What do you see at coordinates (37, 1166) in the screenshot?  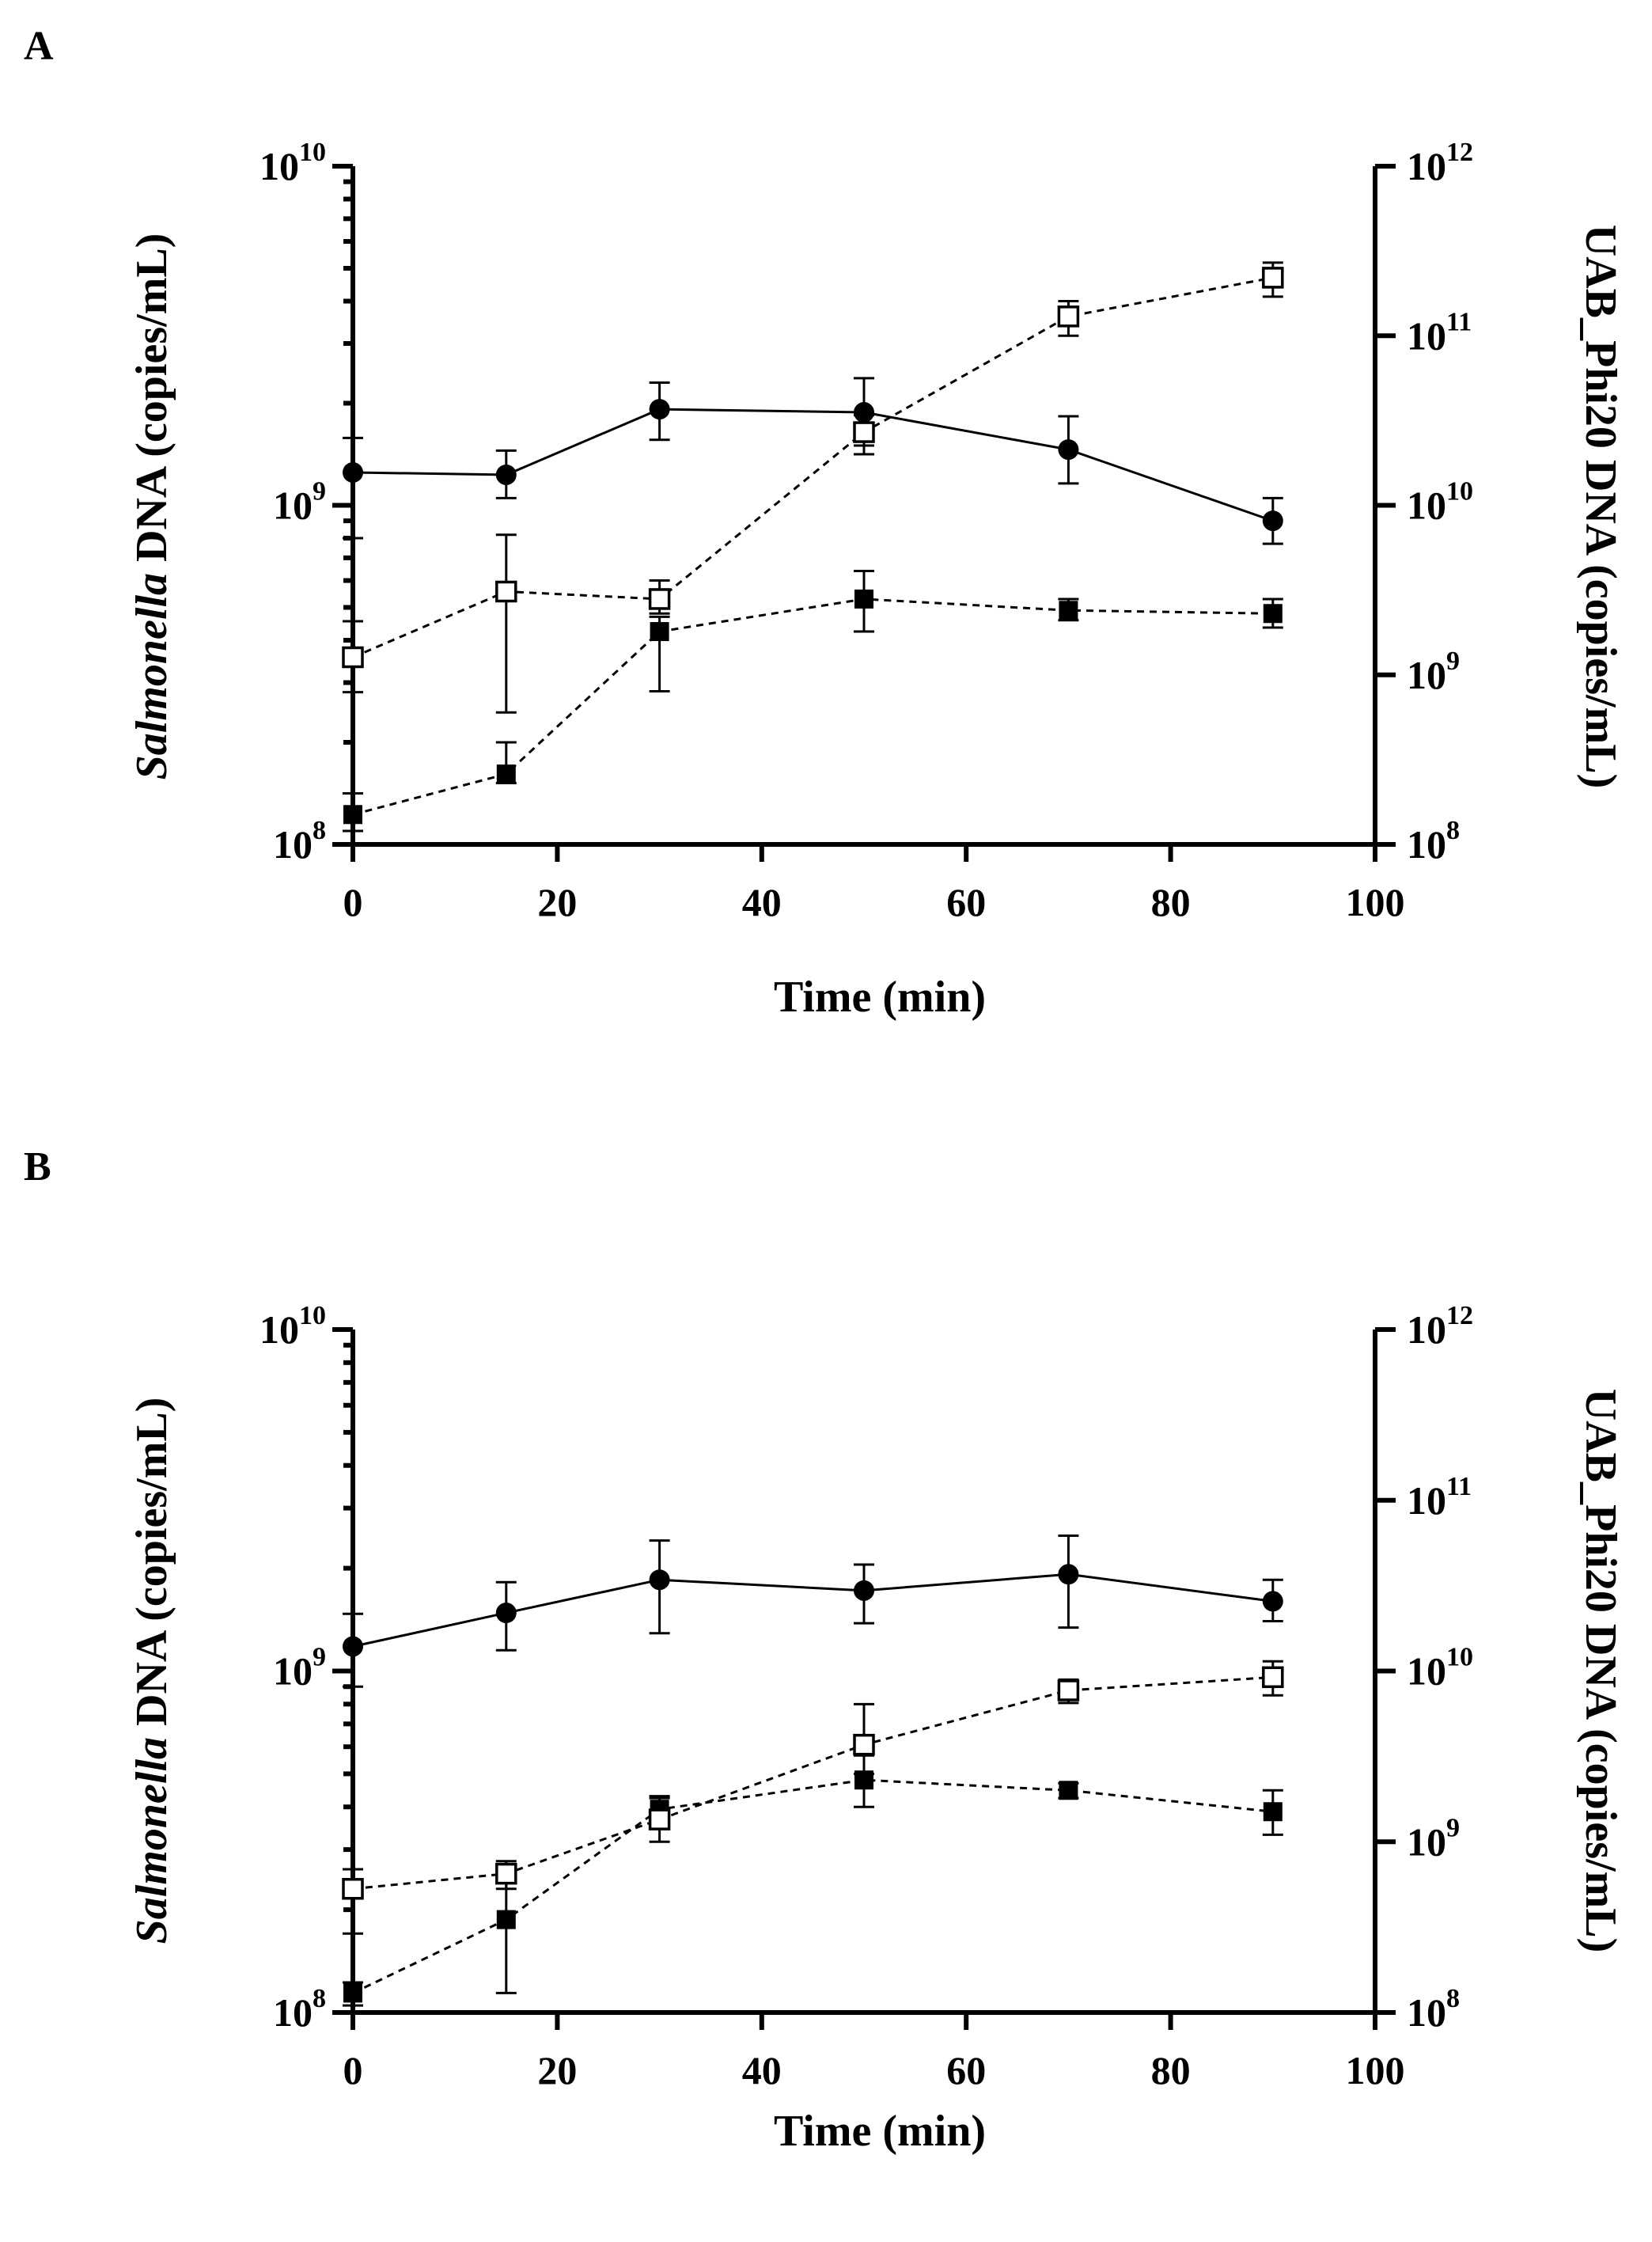 I see `panel-label-b: B` at bounding box center [37, 1166].